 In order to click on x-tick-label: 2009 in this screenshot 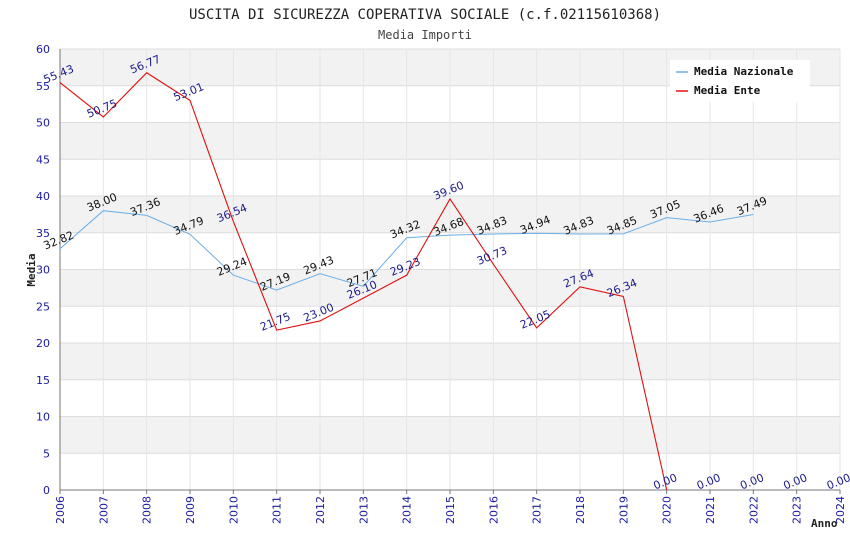, I will do `click(190, 510)`.